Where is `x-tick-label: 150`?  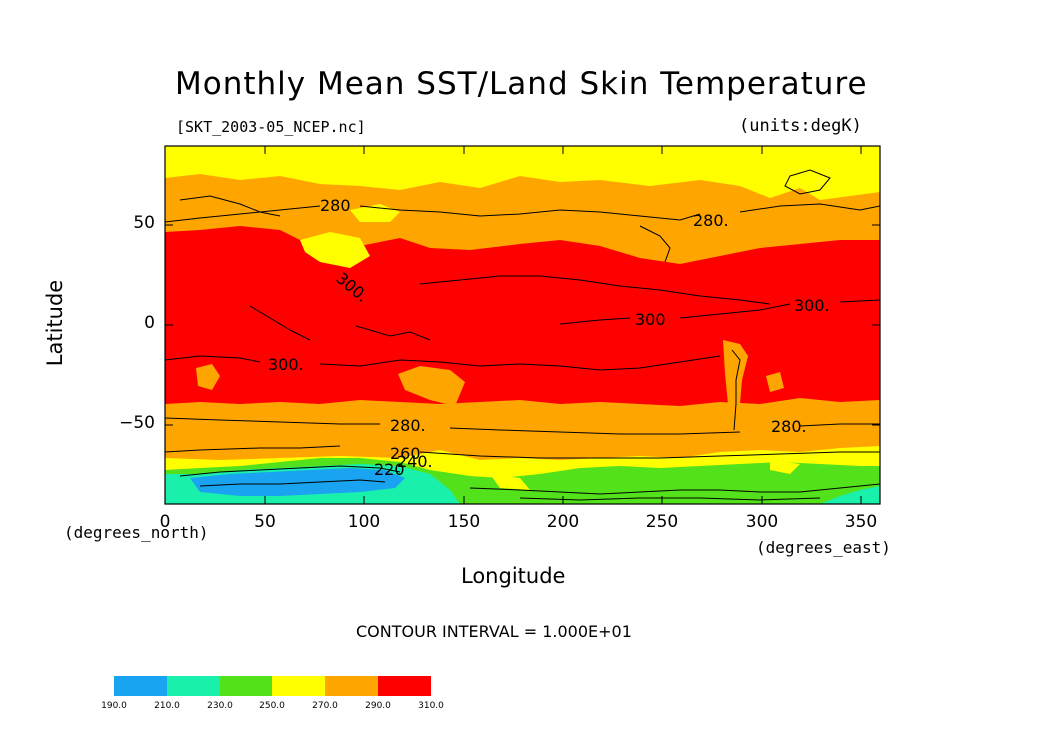
x-tick-label: 150 is located at coordinates (464, 522).